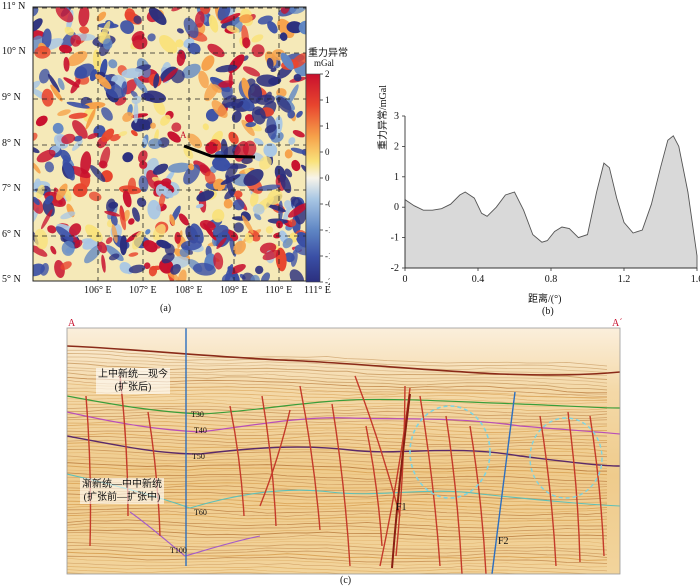 This screenshot has width=700, height=588. I want to click on y-tick-label: 0, so click(396, 207).